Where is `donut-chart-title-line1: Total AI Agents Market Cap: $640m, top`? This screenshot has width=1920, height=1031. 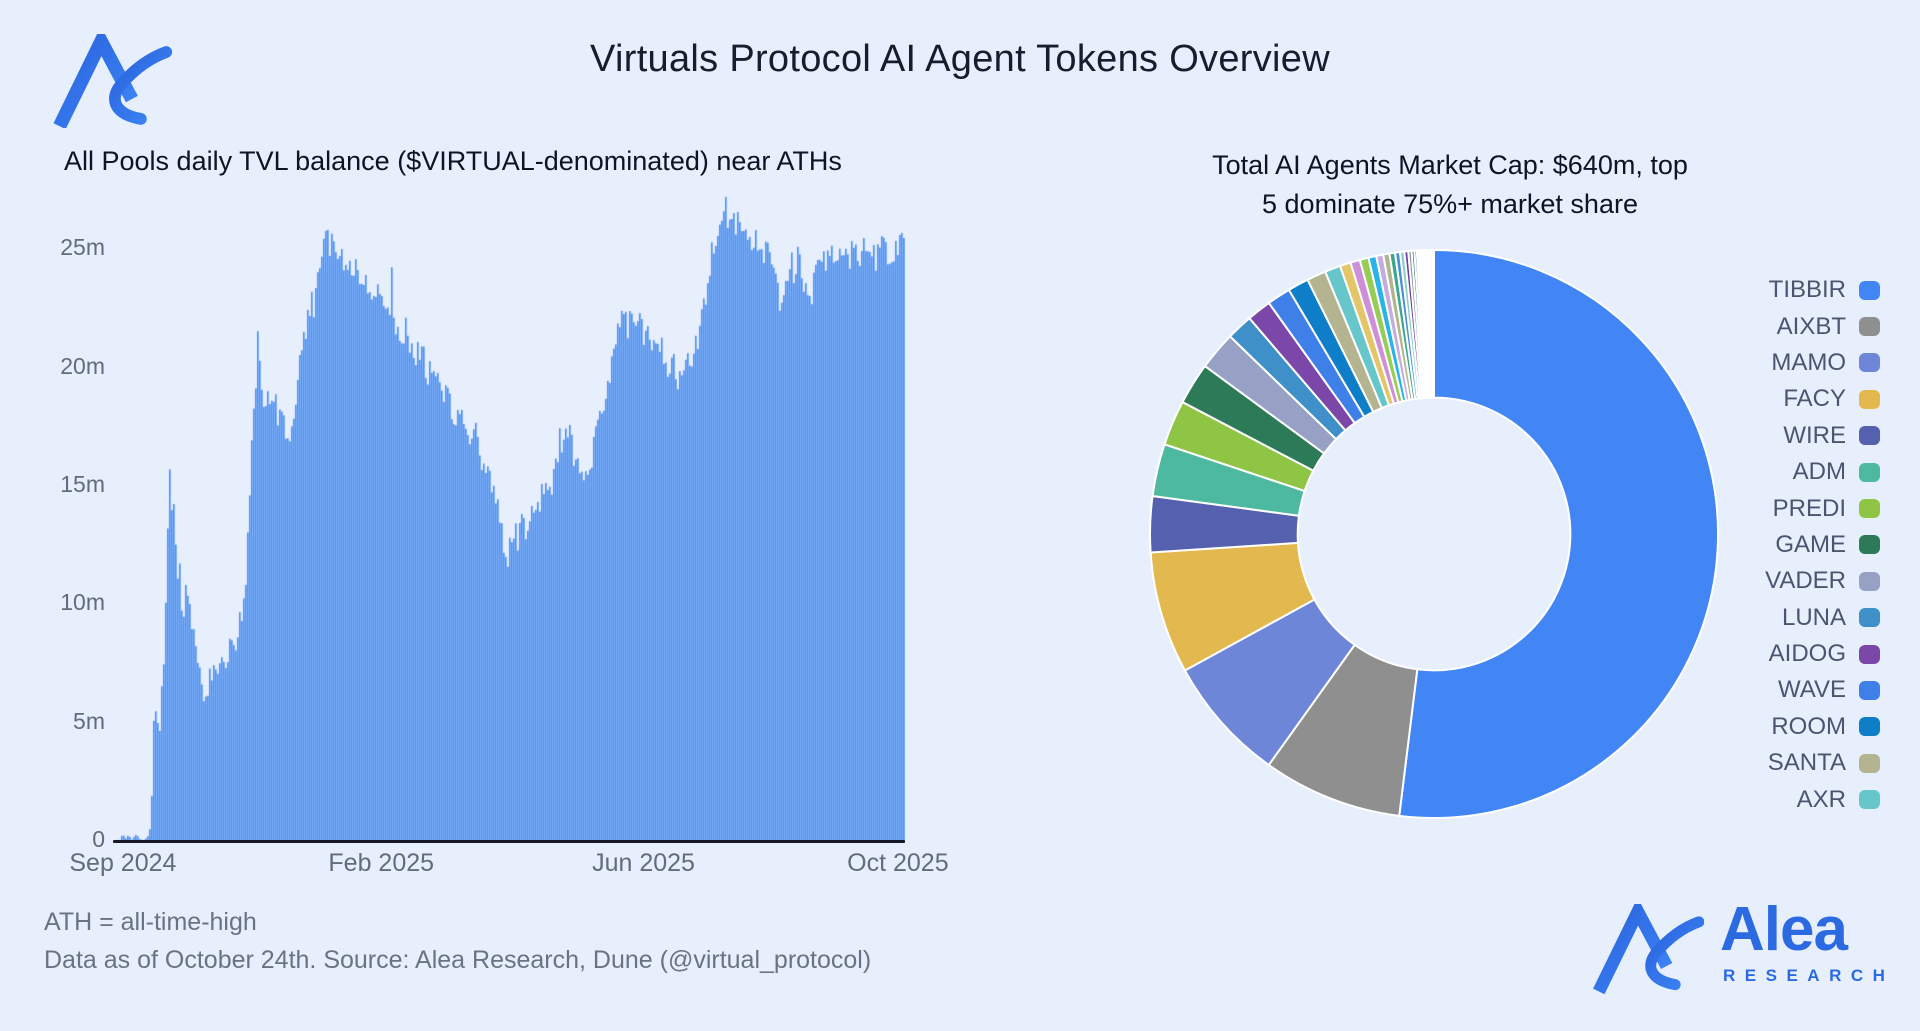
donut-chart-title-line1: Total AI Agents Market Cap: $640m, top is located at coordinates (1450, 165).